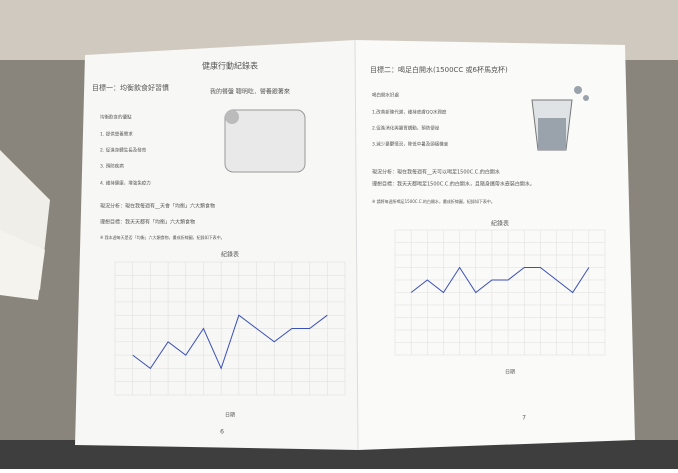  What do you see at coordinates (552, 134) in the screenshot?
I see `water-icon` at bounding box center [552, 134].